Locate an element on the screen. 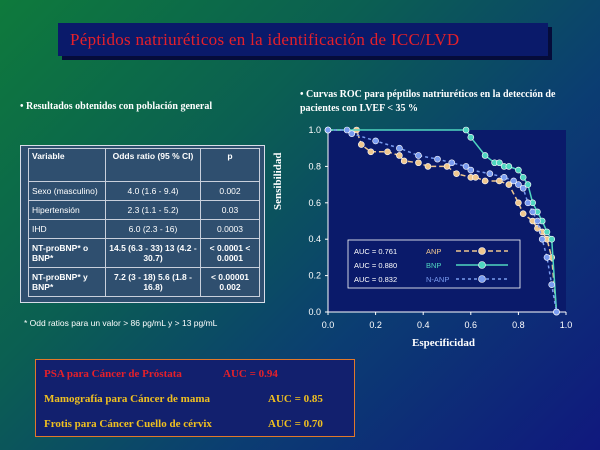 The image size is (600, 450). auc-item-label: Frotis para Cáncer Cuello de cérvix is located at coordinates (128, 424).